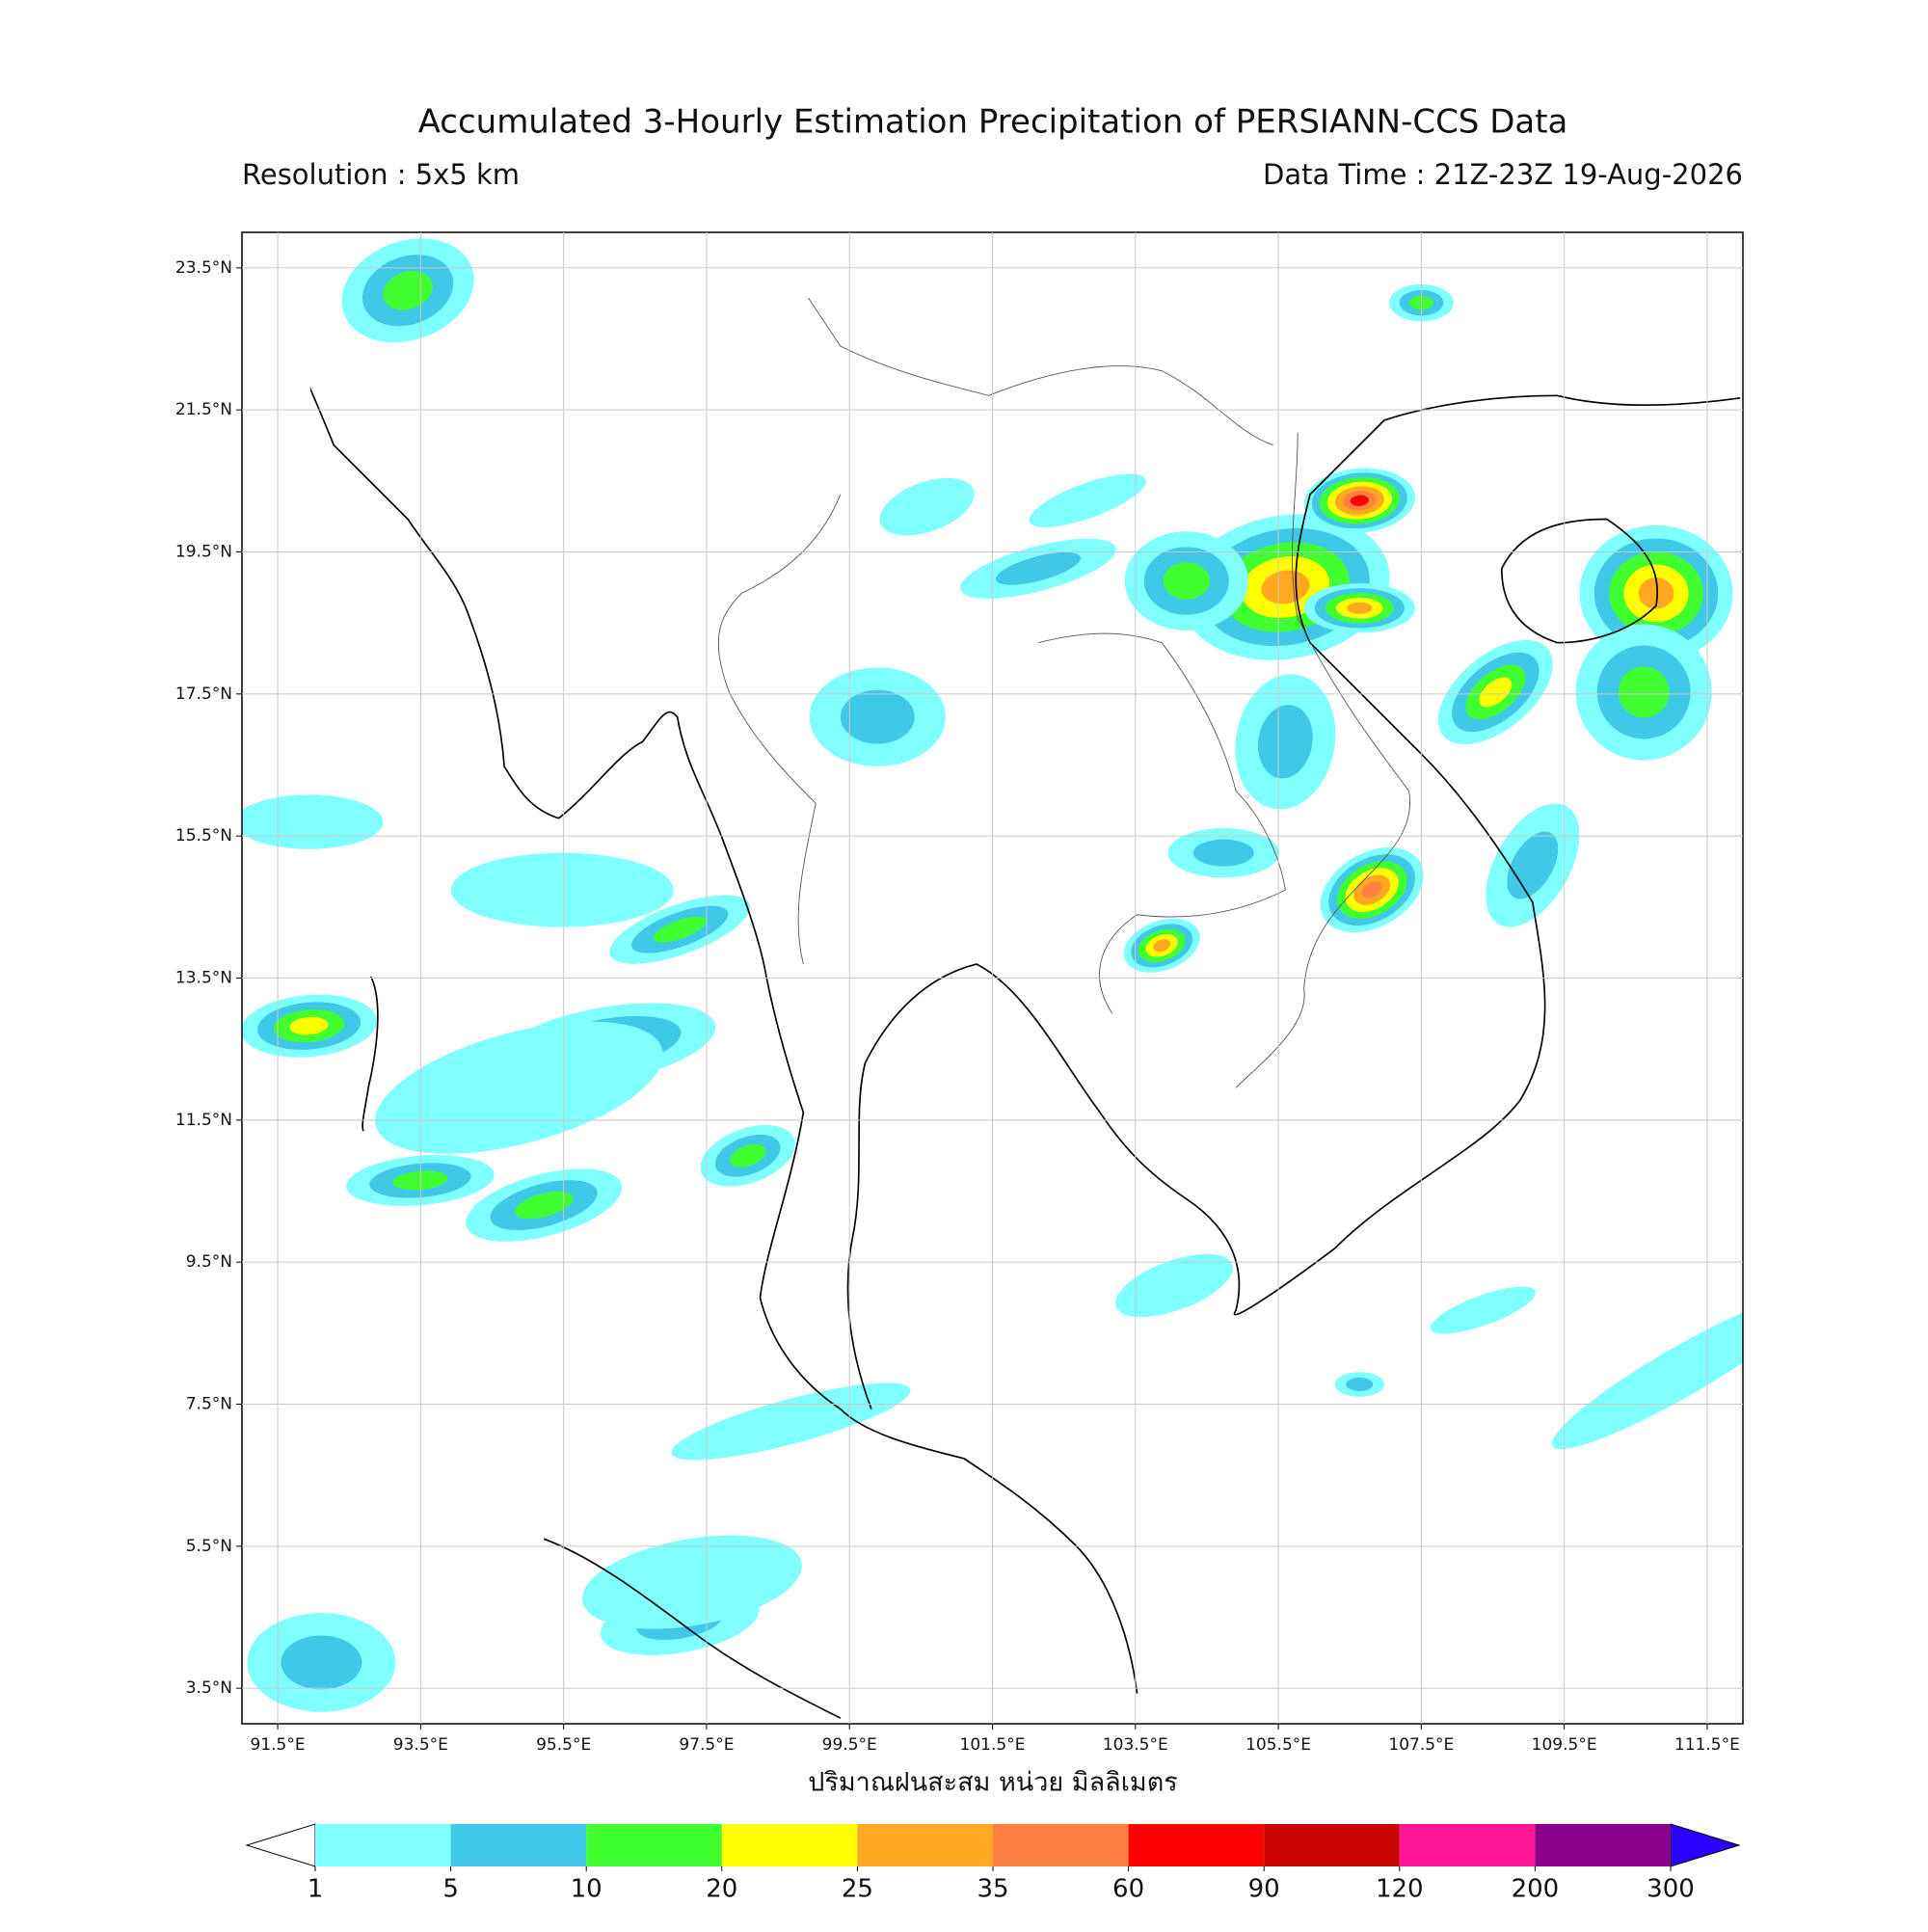 The image size is (1928, 1932). What do you see at coordinates (278, 1745) in the screenshot?
I see `x-tick-label: 91.5°E` at bounding box center [278, 1745].